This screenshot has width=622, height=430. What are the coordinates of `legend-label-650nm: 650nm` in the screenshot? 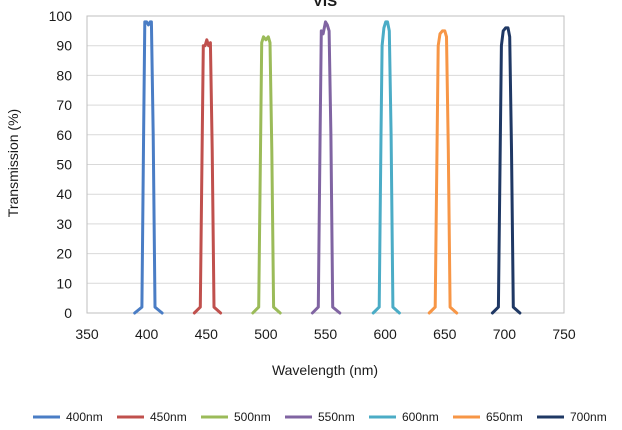 It's located at (504, 417).